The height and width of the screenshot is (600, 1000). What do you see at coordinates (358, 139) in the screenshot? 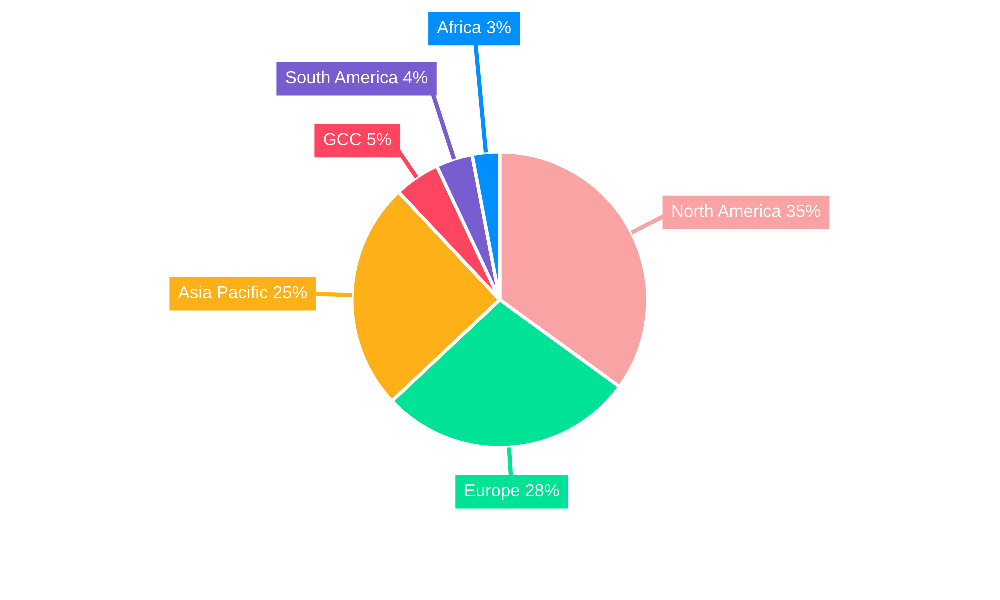
I see `slice-label: GCC 5%` at bounding box center [358, 139].